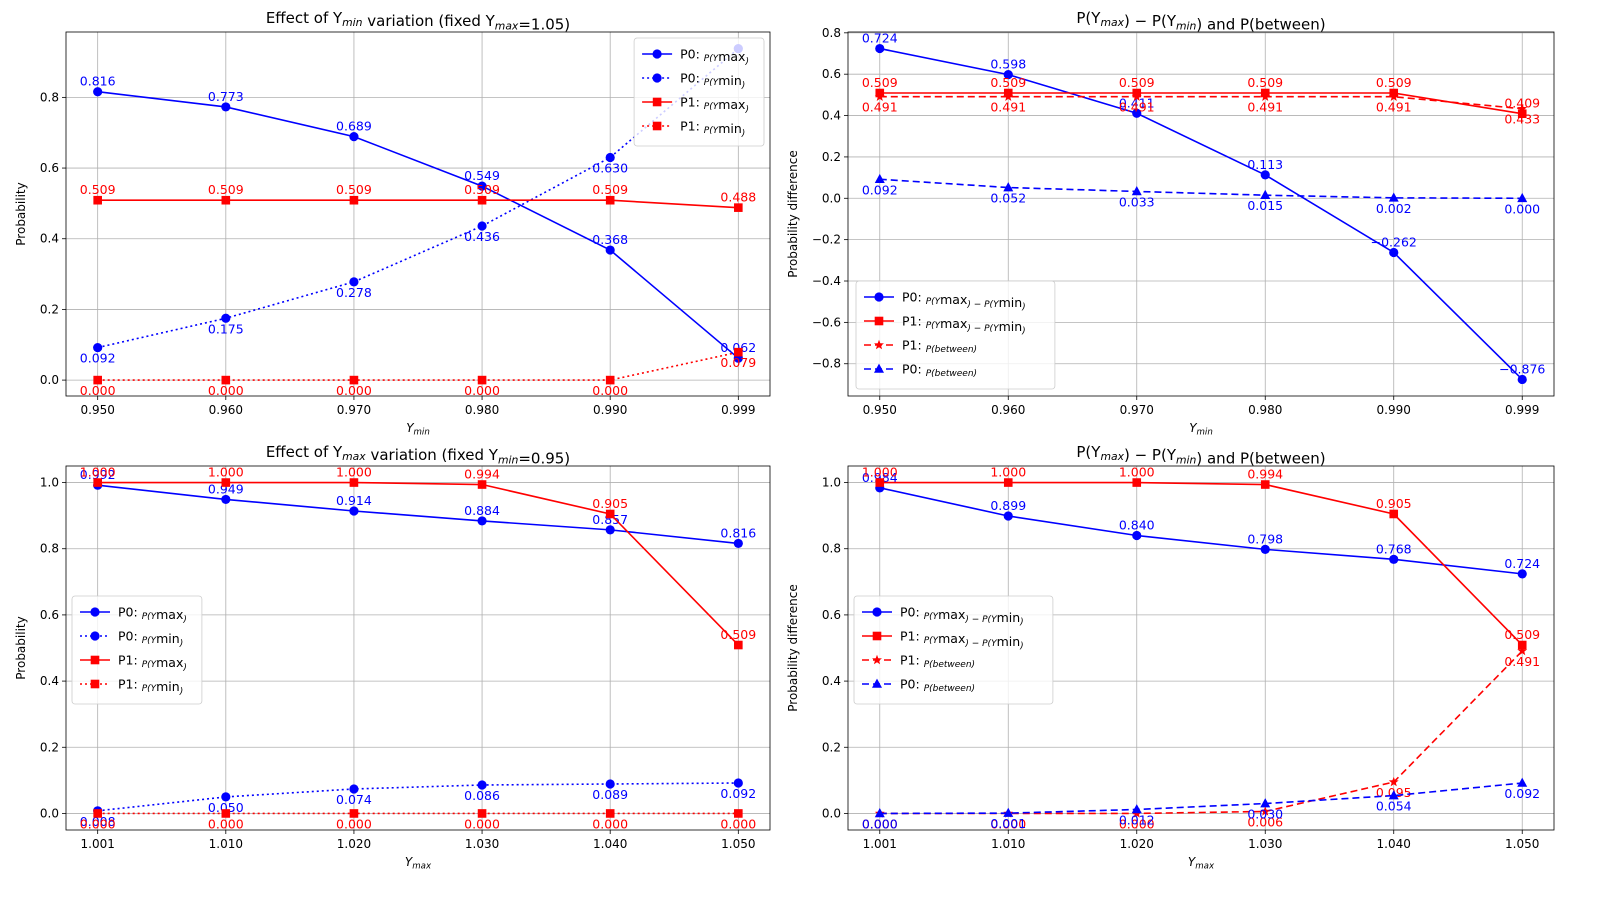  What do you see at coordinates (610, 239) in the screenshot?
I see `data-label: 0.368` at bounding box center [610, 239].